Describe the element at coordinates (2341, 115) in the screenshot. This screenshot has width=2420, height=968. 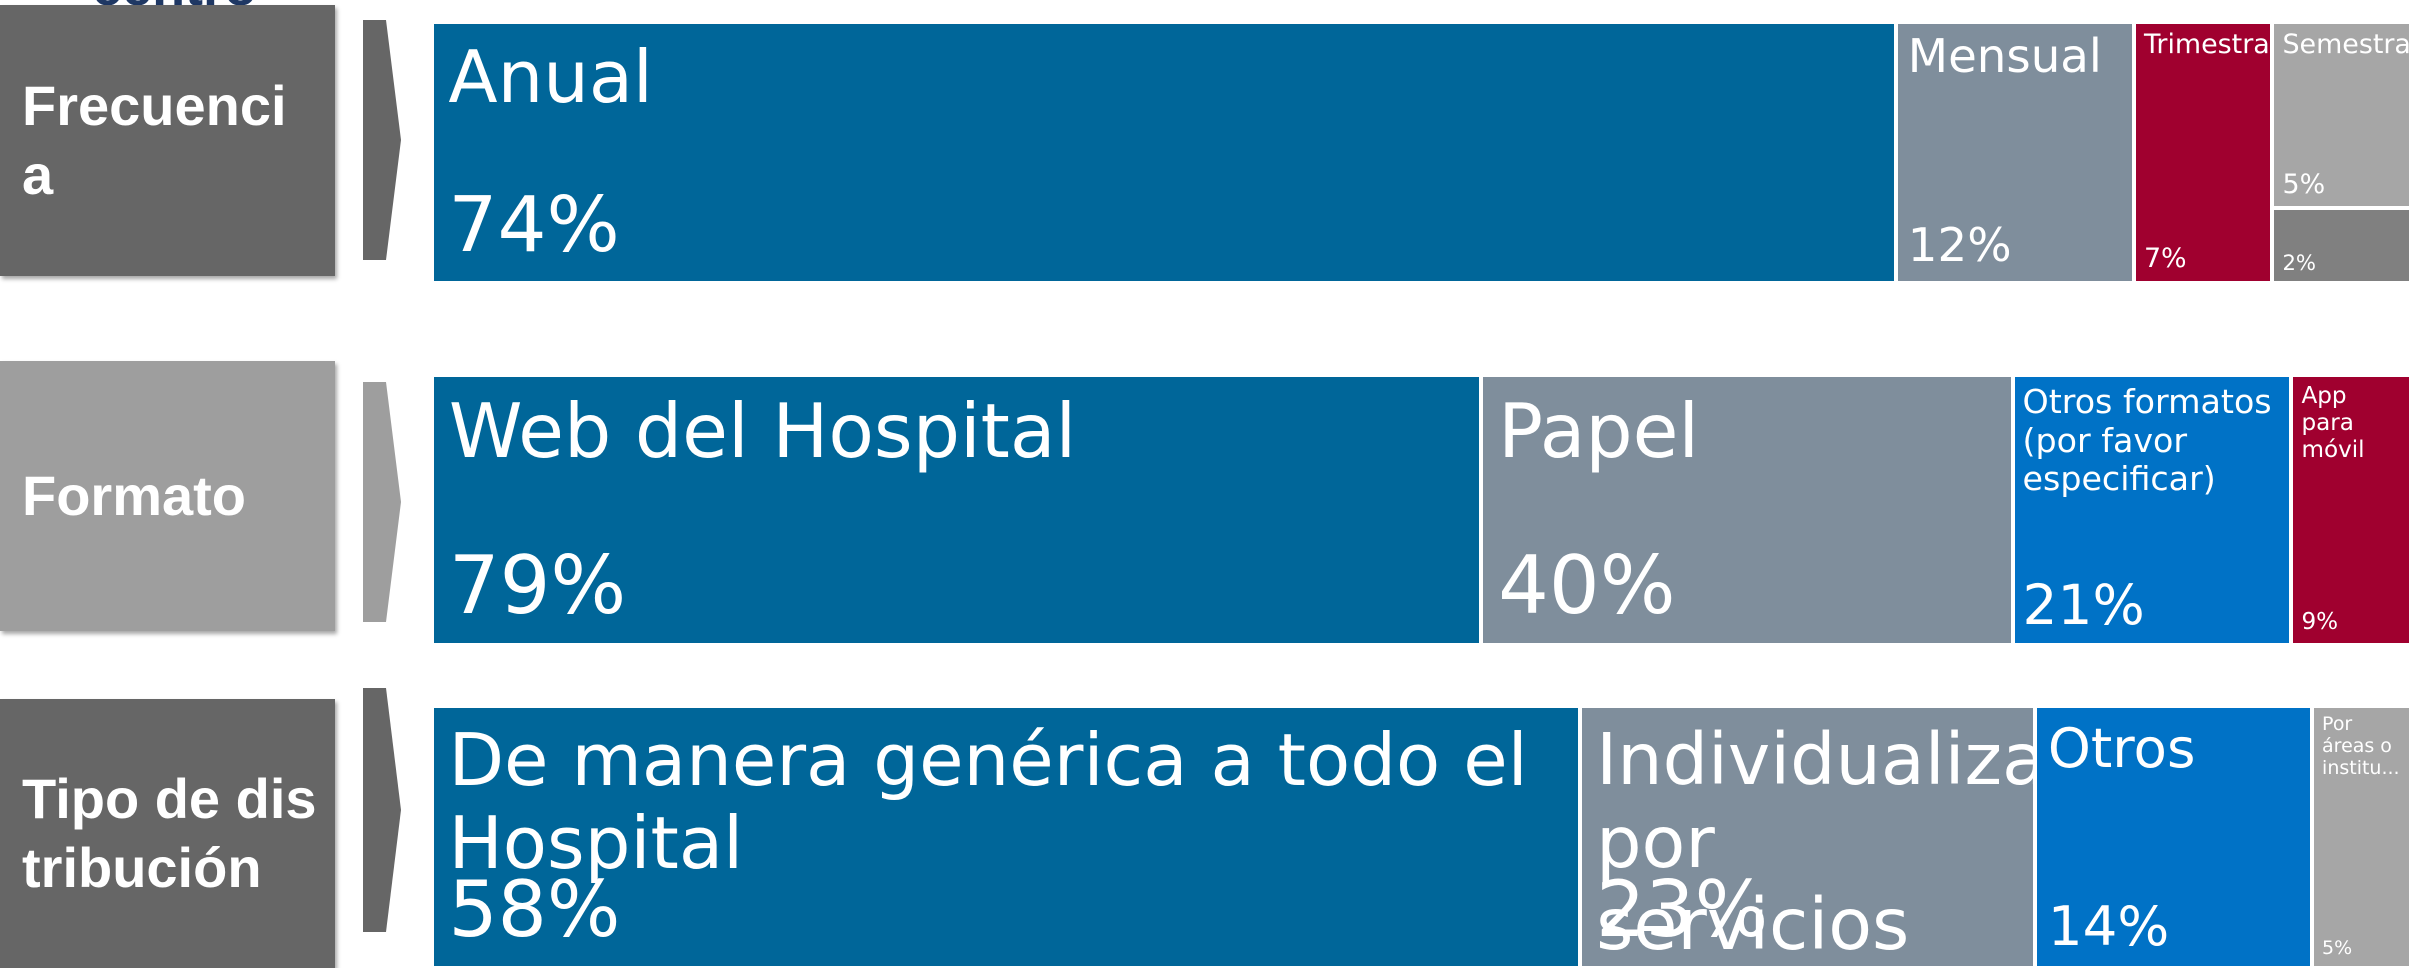
I see `treemap-tile: Semestral 5%` at that location.